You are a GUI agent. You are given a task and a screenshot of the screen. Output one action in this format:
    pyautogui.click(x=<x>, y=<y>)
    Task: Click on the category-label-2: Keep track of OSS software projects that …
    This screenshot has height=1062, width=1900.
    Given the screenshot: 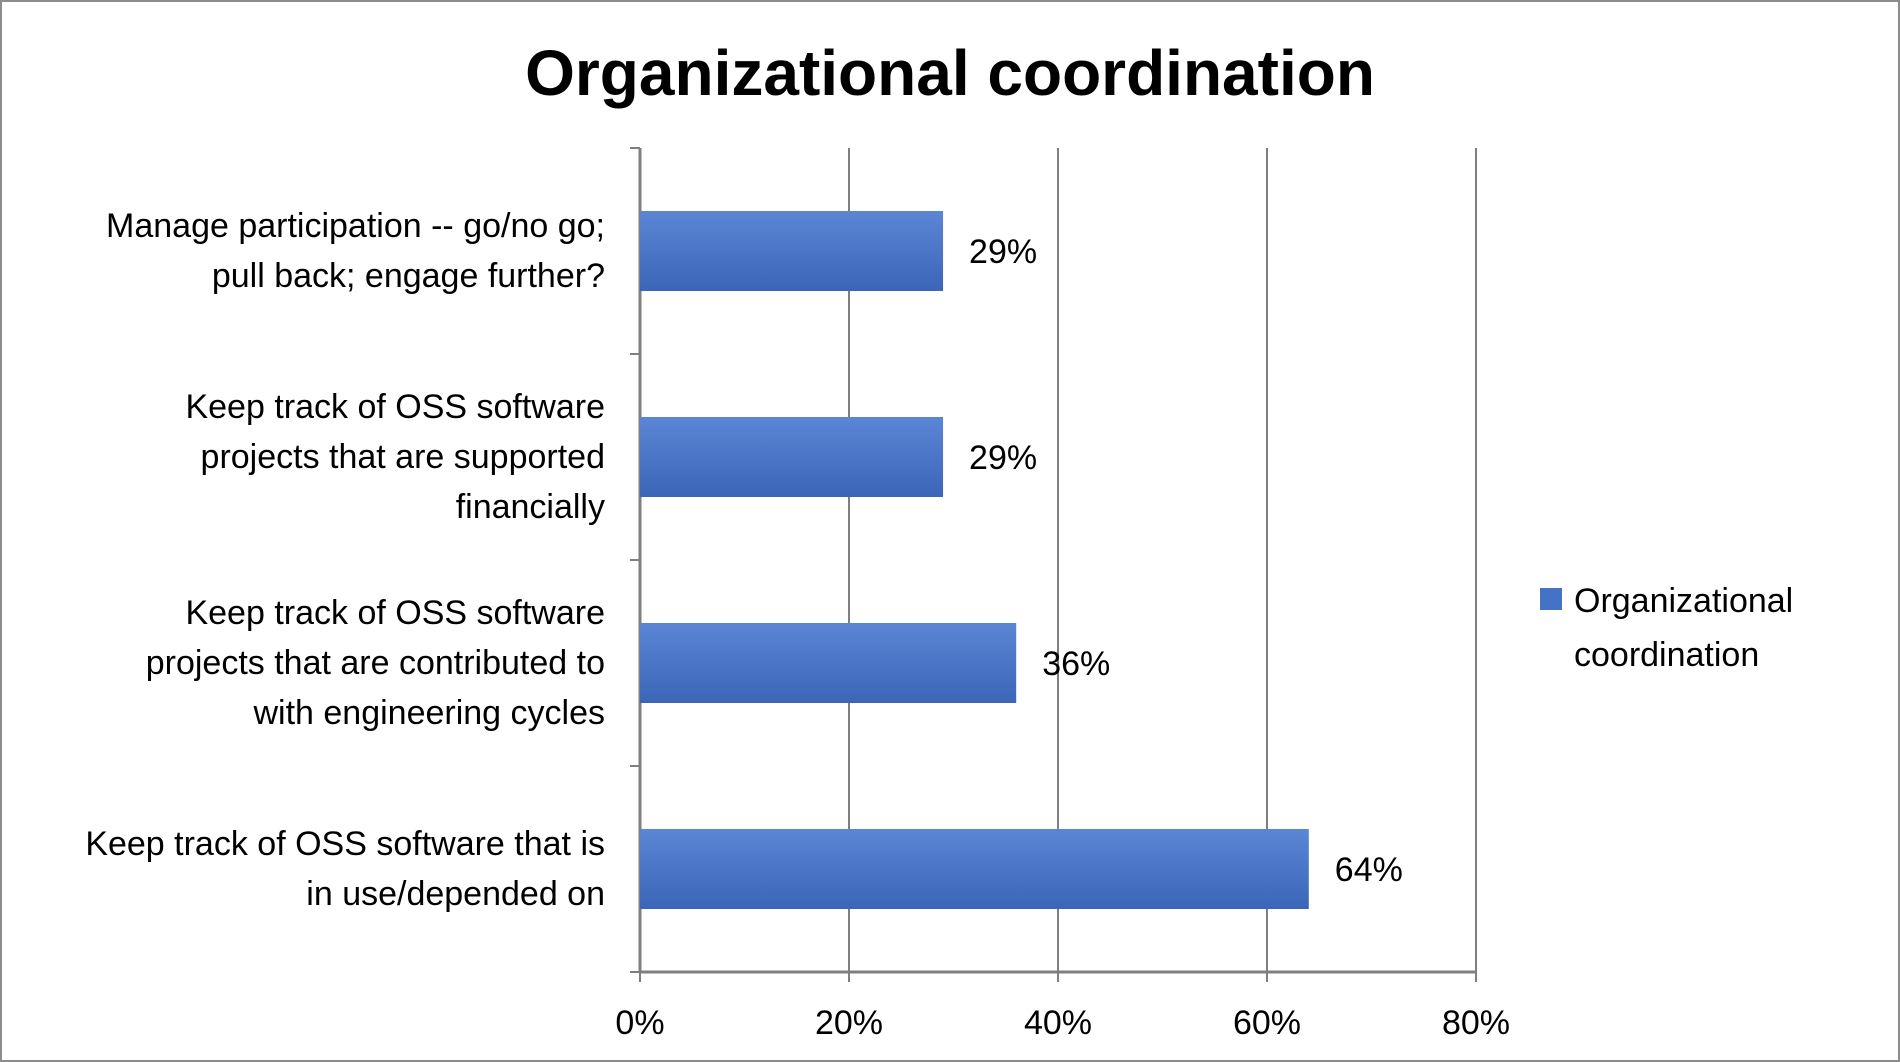 What is the action you would take?
    pyautogui.click(x=305, y=457)
    